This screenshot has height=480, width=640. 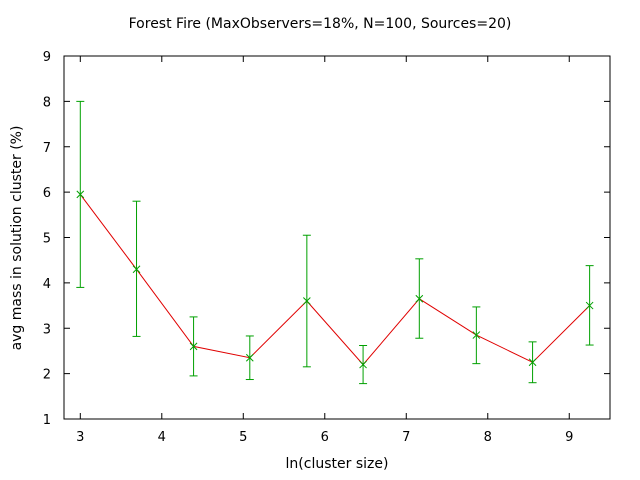 What do you see at coordinates (47, 239) in the screenshot?
I see `y-tick-label: 5` at bounding box center [47, 239].